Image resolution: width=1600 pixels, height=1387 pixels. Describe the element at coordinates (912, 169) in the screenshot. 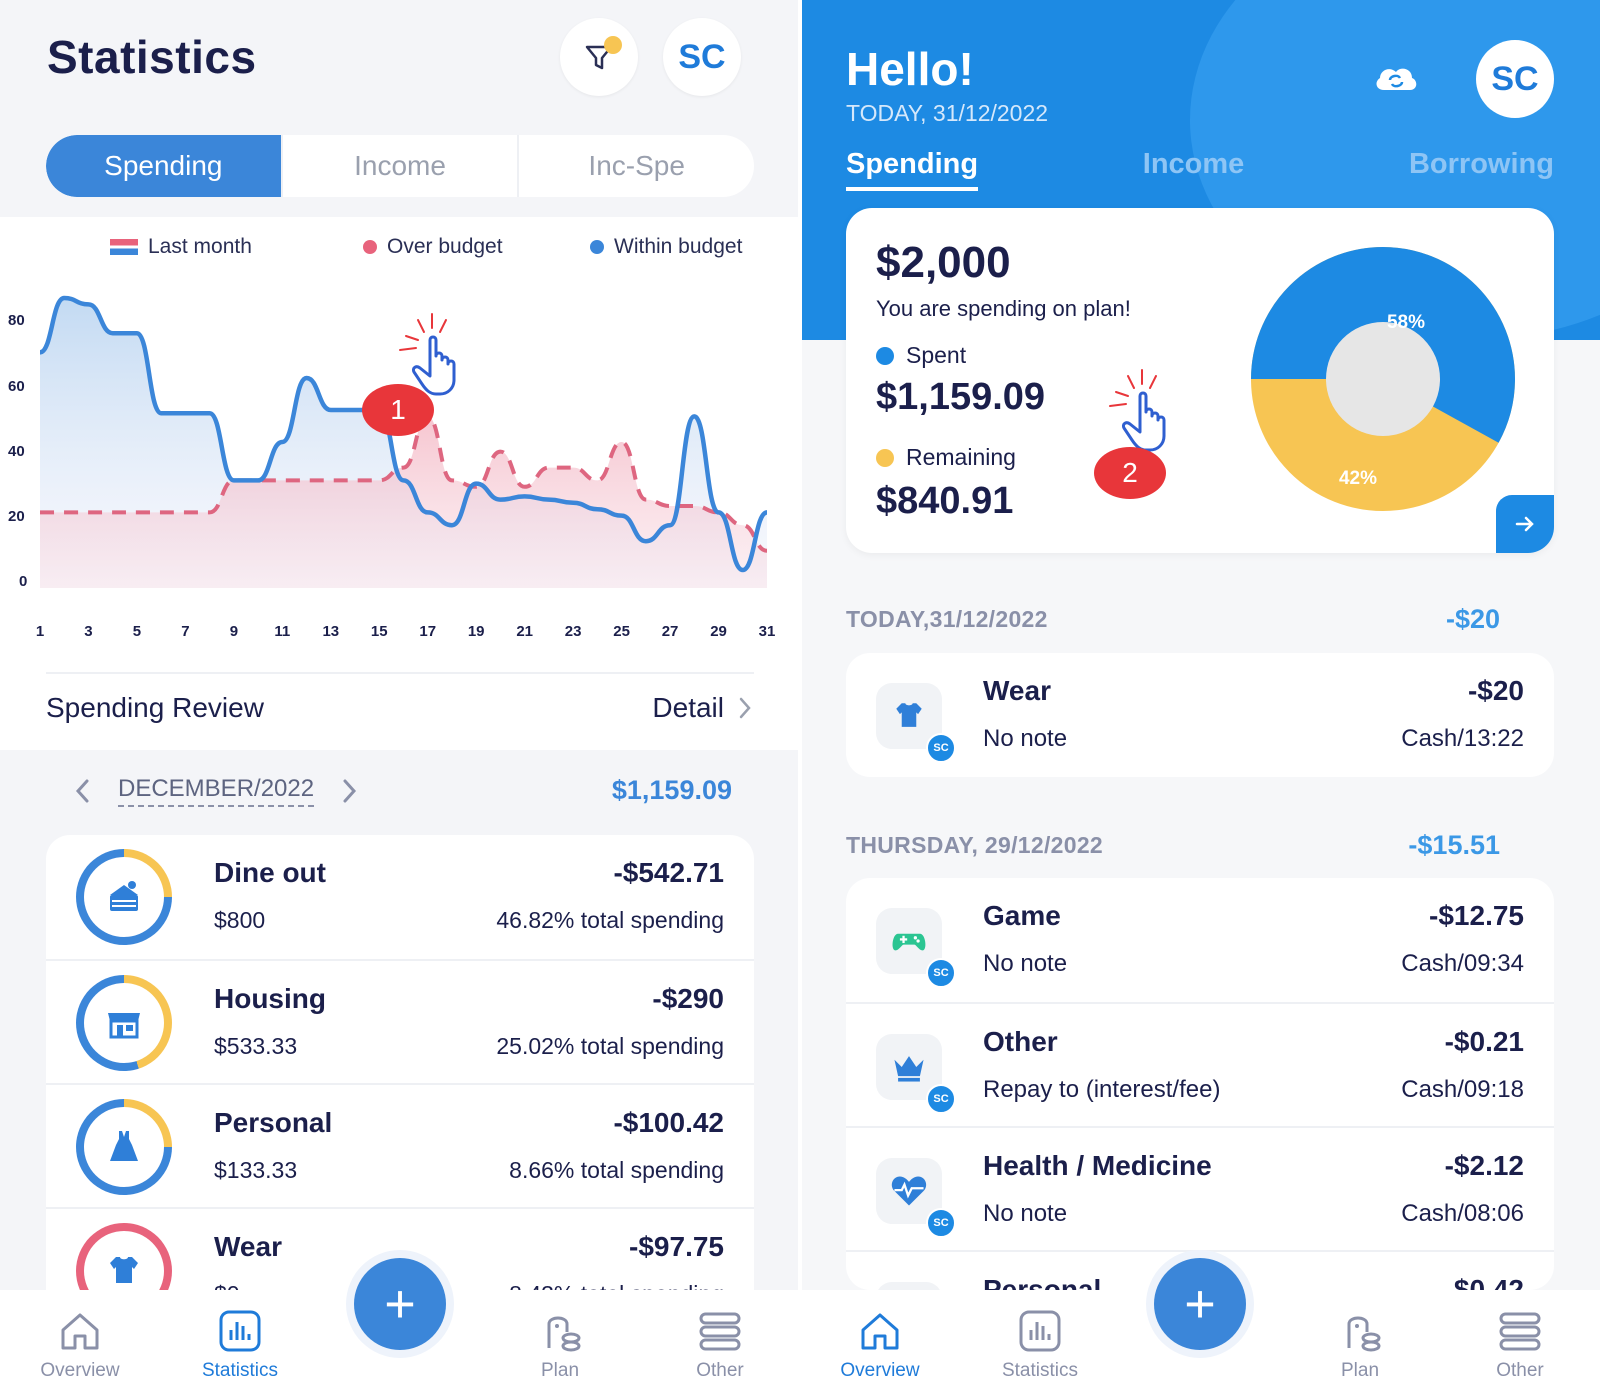

I see `tab-spending: Spending` at that location.